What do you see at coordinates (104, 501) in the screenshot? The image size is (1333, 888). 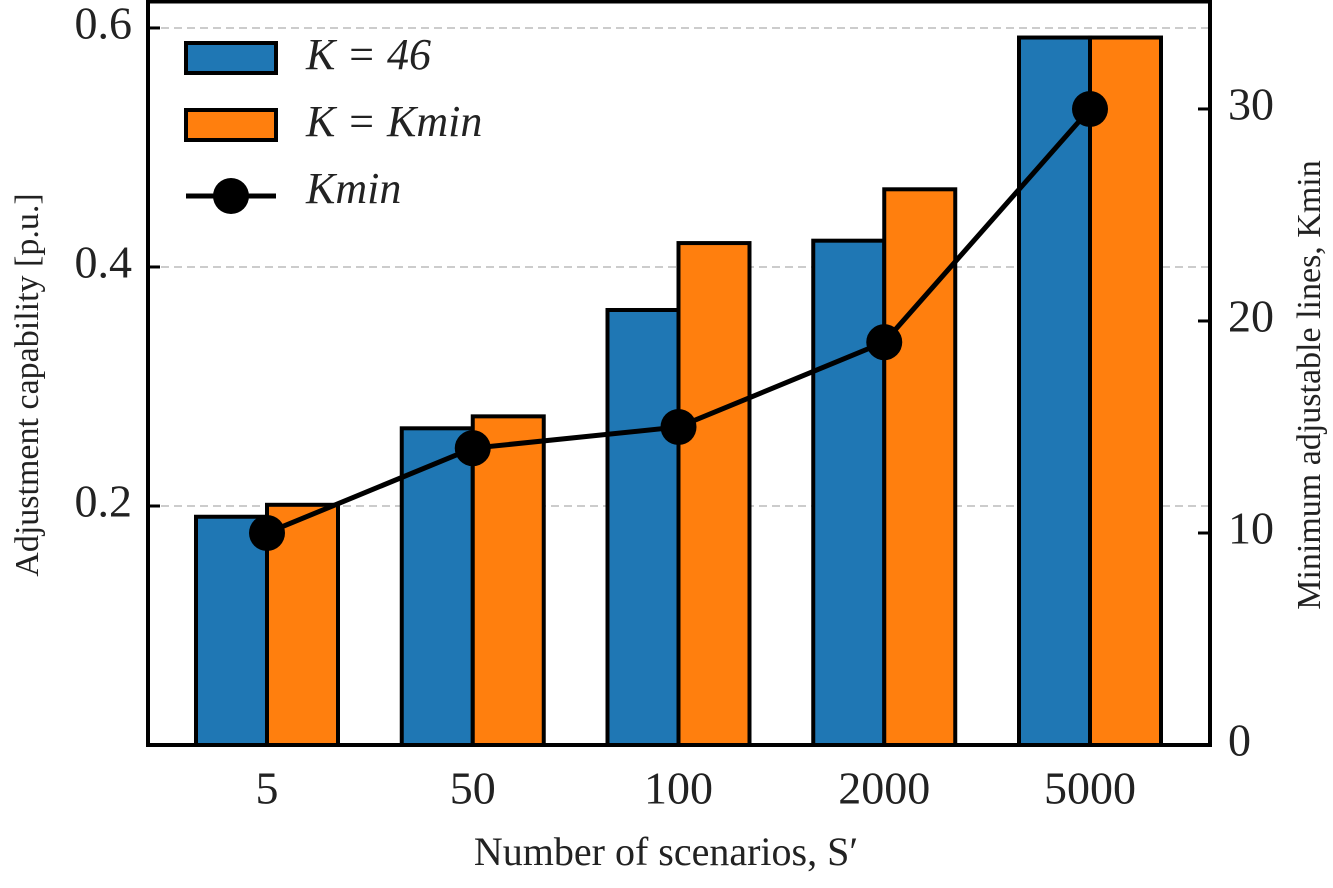 I see `y-tick-label: 0.2` at bounding box center [104, 501].